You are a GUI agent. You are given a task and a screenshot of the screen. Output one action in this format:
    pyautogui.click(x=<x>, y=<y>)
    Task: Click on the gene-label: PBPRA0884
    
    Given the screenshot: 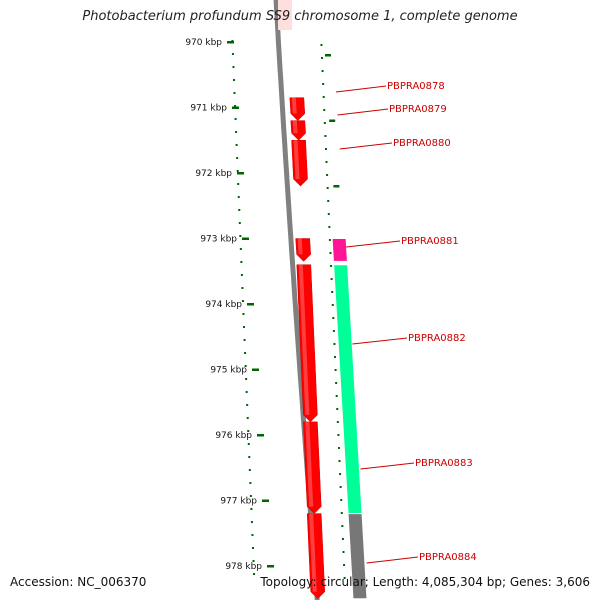 What is the action you would take?
    pyautogui.click(x=448, y=557)
    